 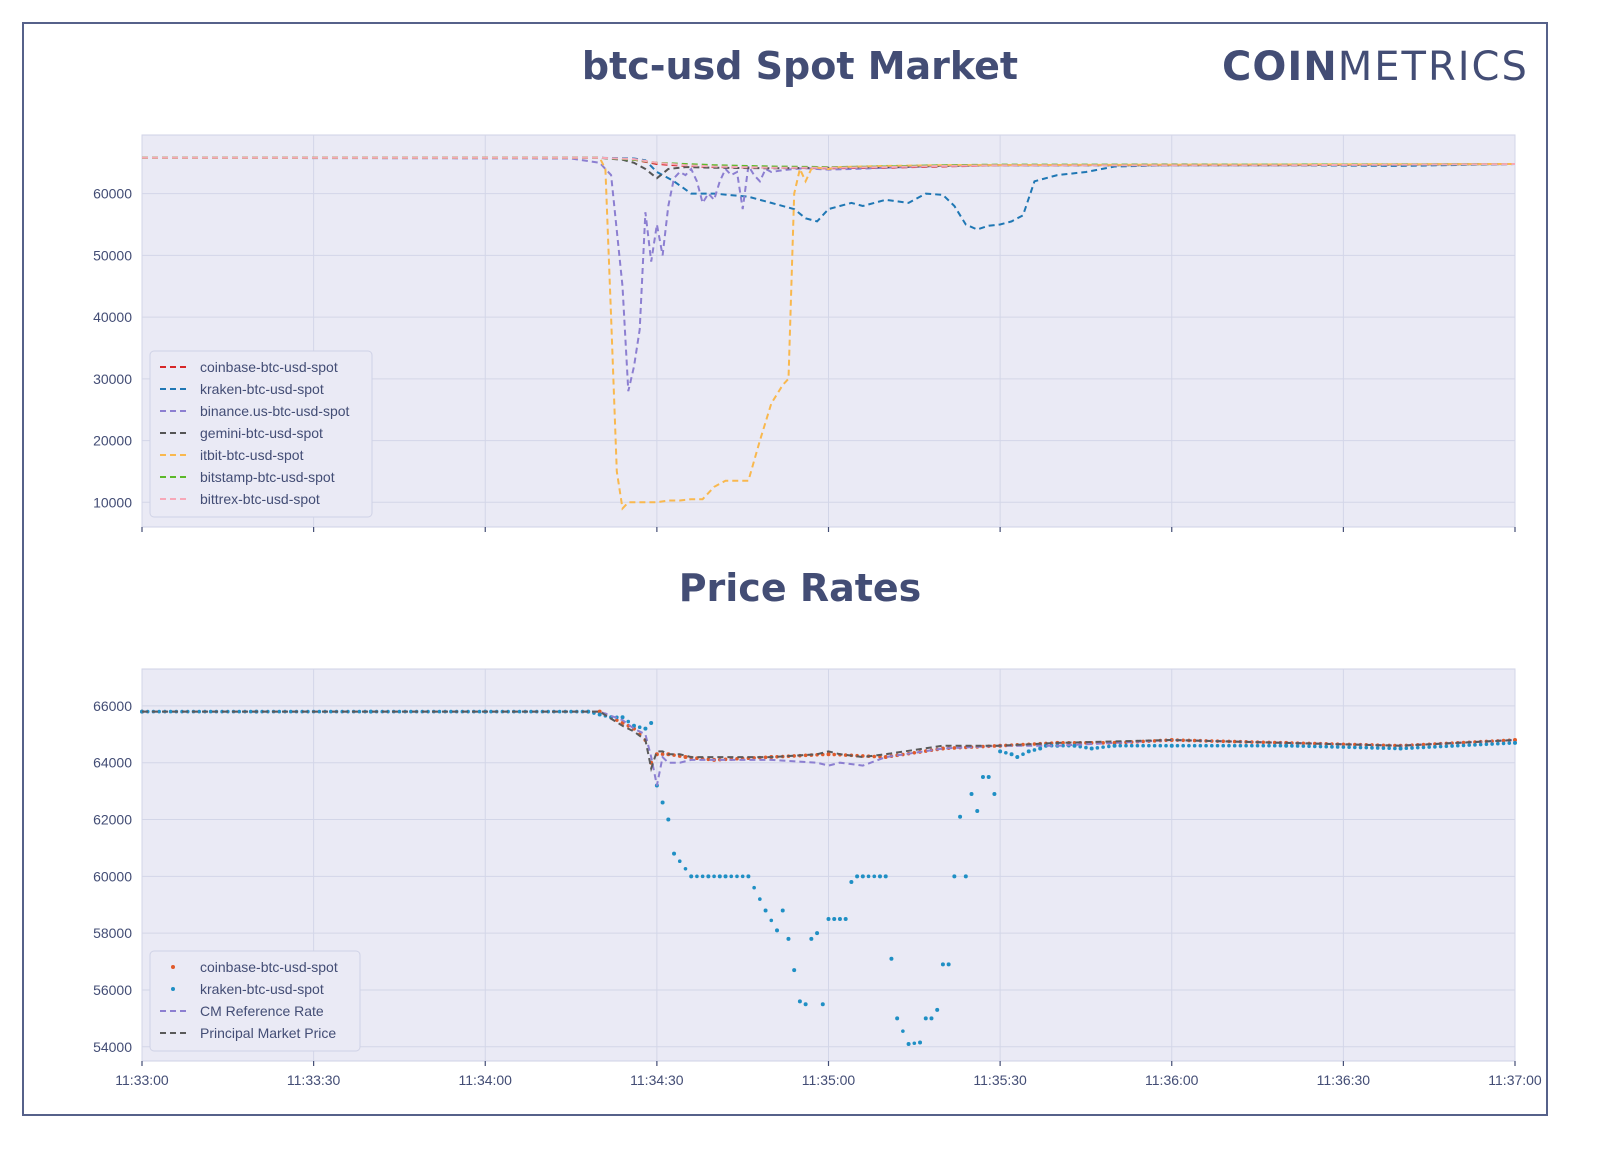 I want to click on x-tick-label: 11:36:30, so click(x=1344, y=1080).